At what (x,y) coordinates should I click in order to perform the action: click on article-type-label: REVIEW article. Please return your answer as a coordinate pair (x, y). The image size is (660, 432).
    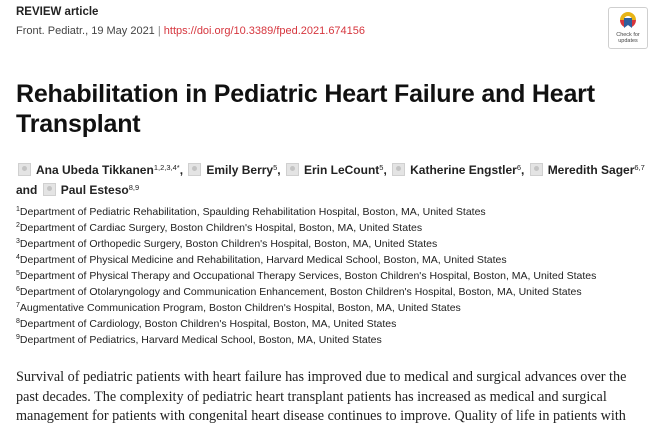
    Looking at the image, I should click on (57, 12).